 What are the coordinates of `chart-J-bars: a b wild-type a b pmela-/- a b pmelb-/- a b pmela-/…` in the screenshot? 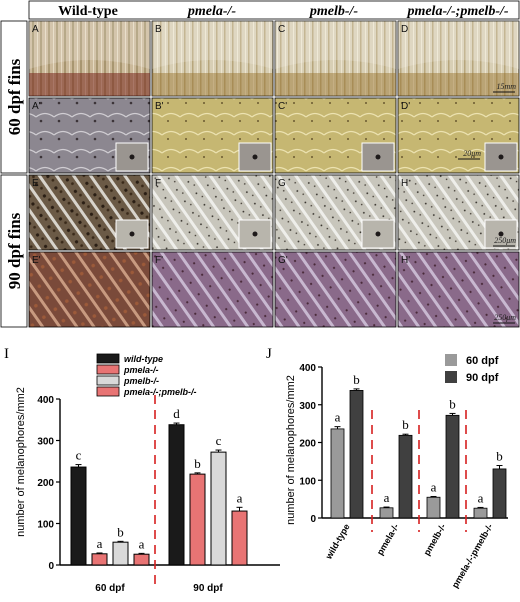 It's located at (415, 481).